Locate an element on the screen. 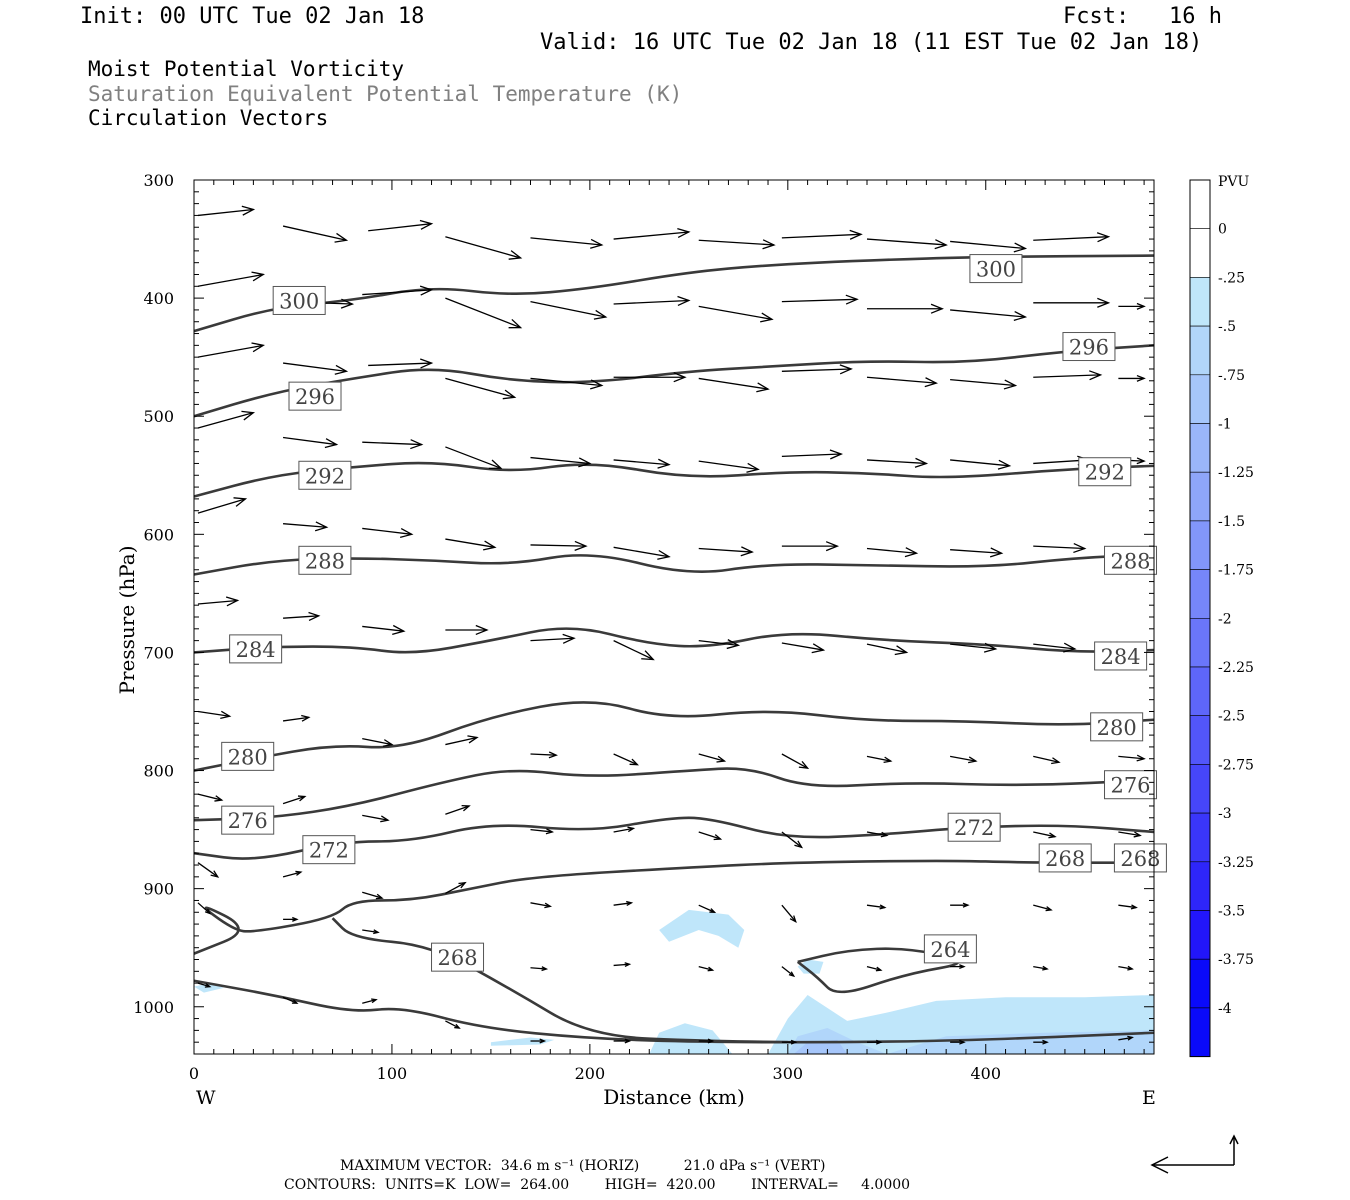 The width and height of the screenshot is (1350, 1200). contour-label: 272 is located at coordinates (329, 851).